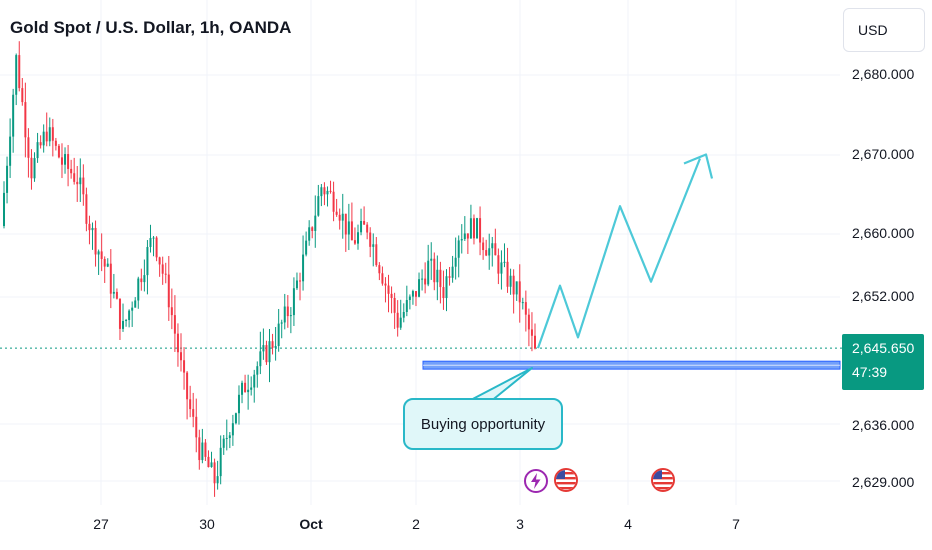 This screenshot has width=932, height=550. I want to click on x-tick-label: 27, so click(101, 524).